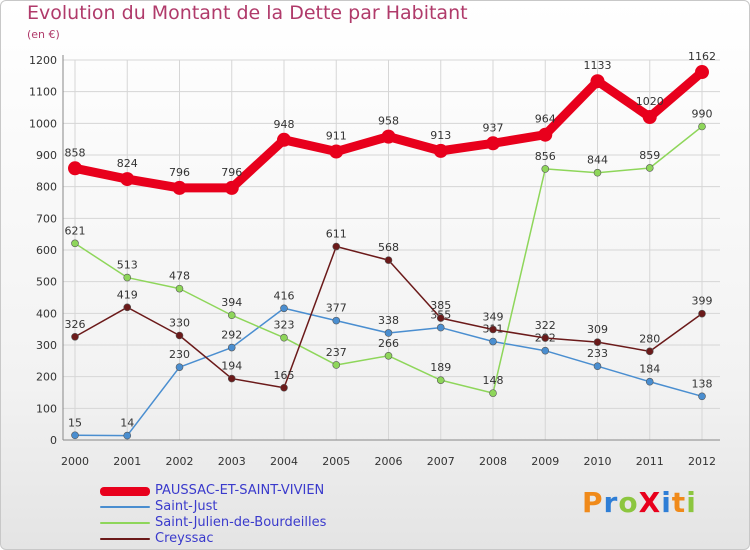 Image resolution: width=750 pixels, height=550 pixels. I want to click on data-label: 611, so click(336, 234).